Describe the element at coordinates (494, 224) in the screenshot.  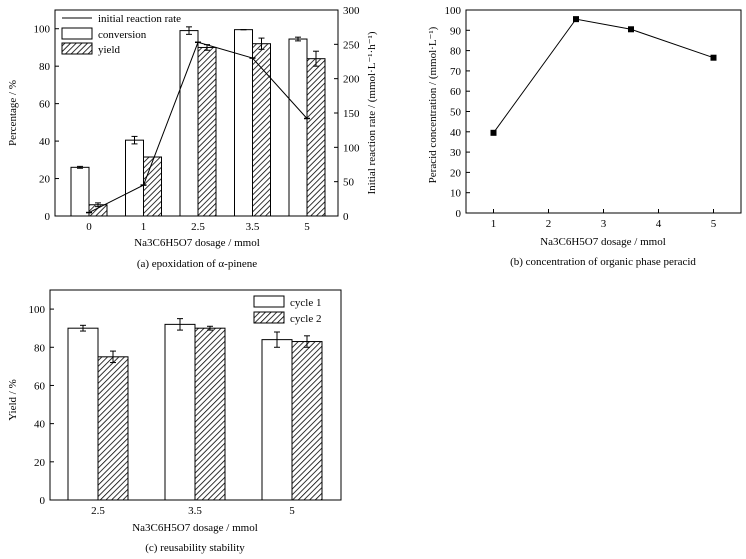
I see `chart-b-x-tick-label: 1` at that location.